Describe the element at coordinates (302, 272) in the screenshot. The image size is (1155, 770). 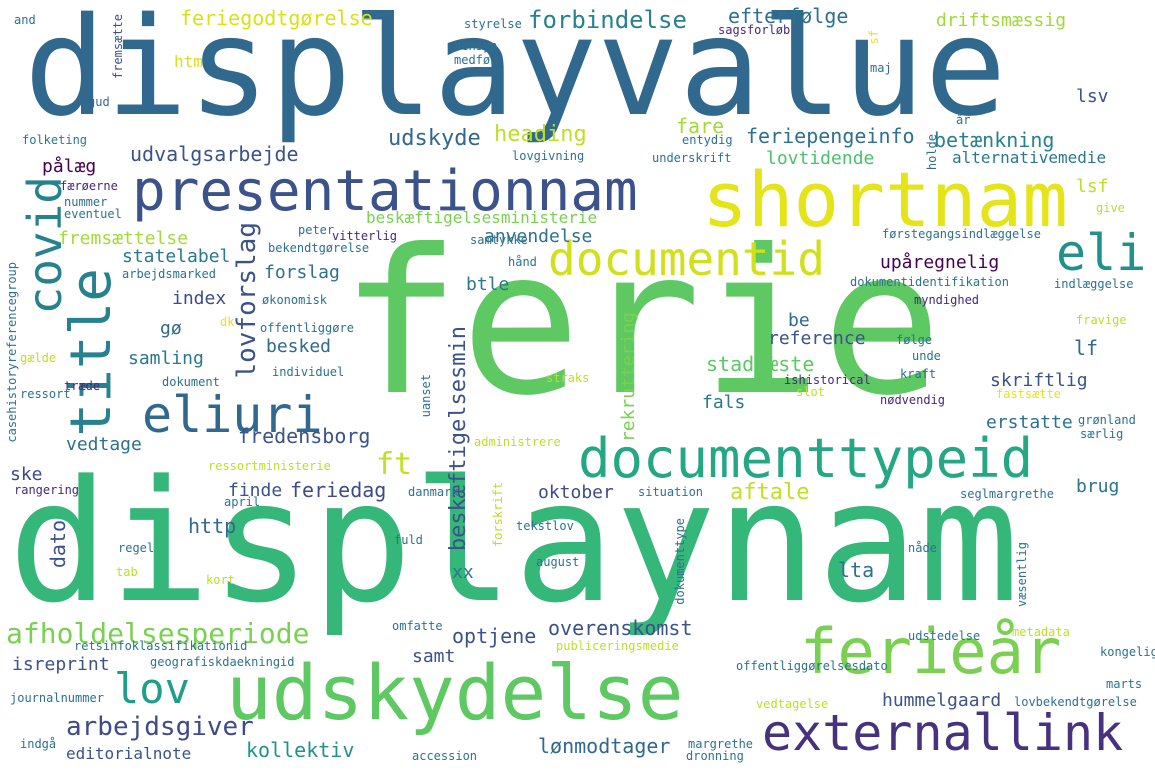
I see `word-forslag: forslag` at that location.